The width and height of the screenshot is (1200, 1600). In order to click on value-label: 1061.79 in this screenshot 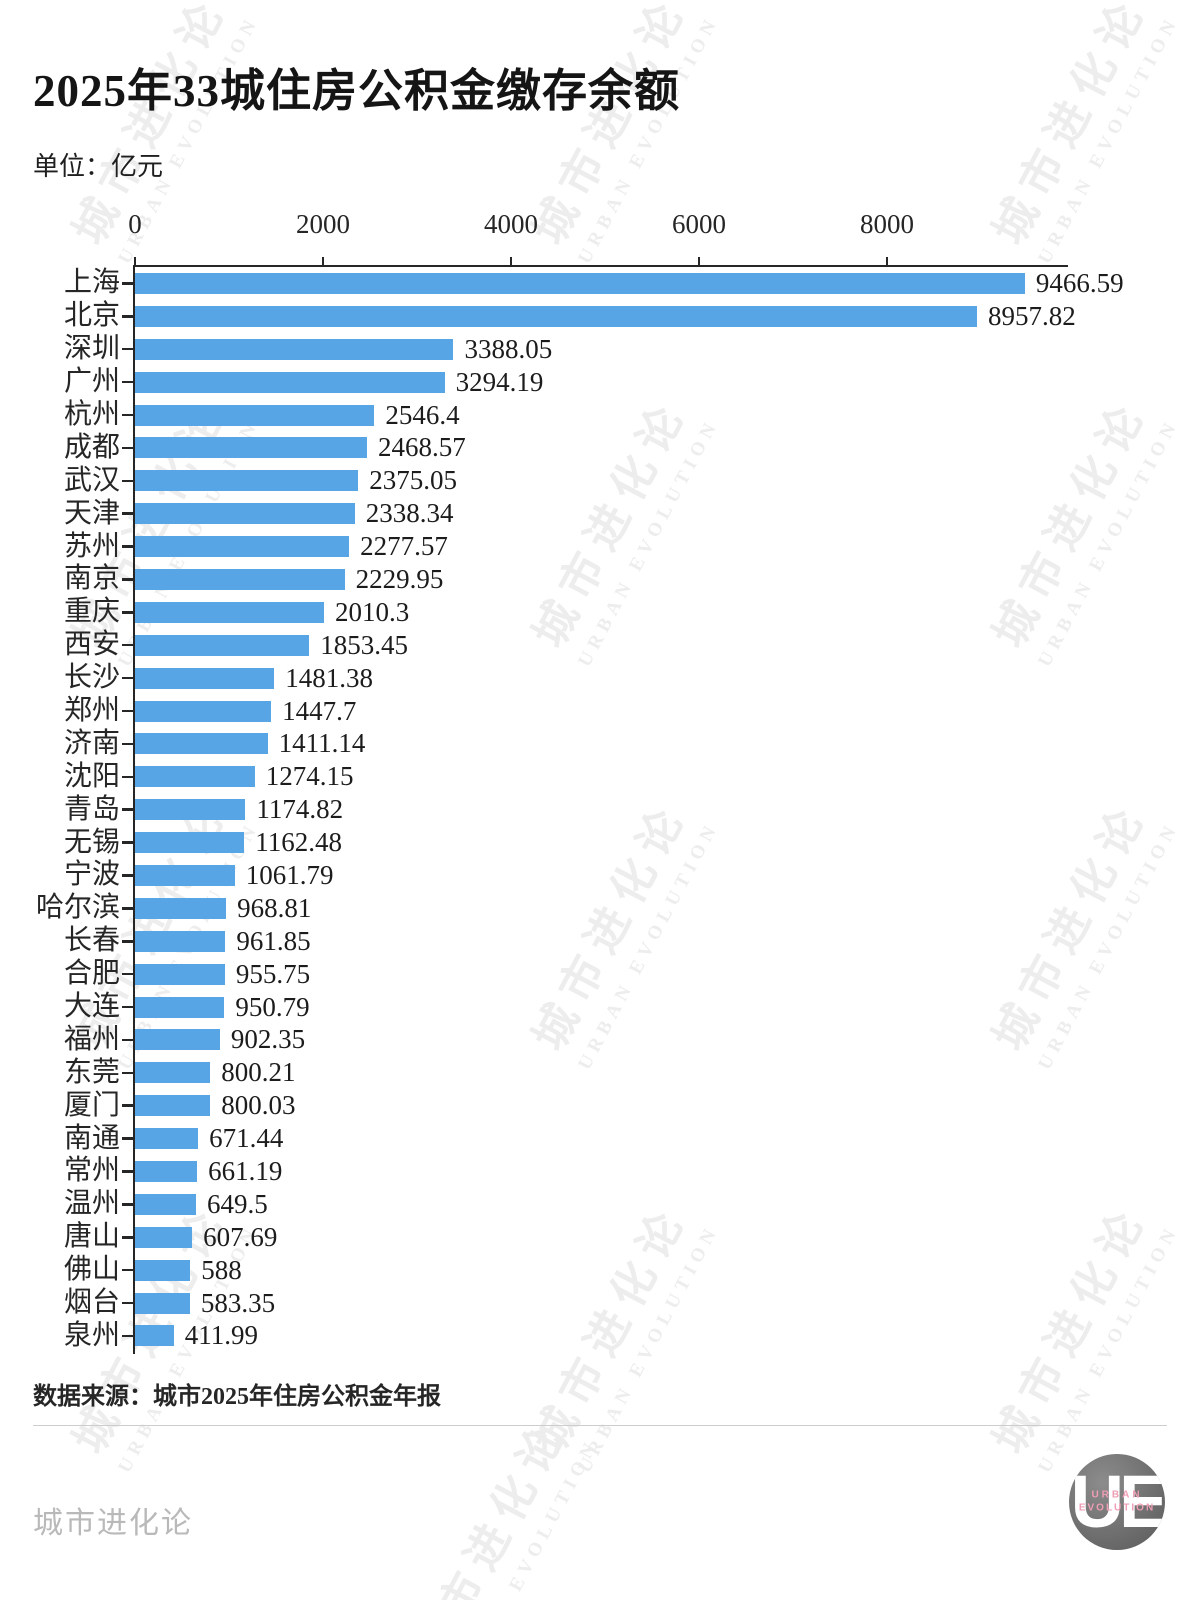, I will do `click(289, 874)`.